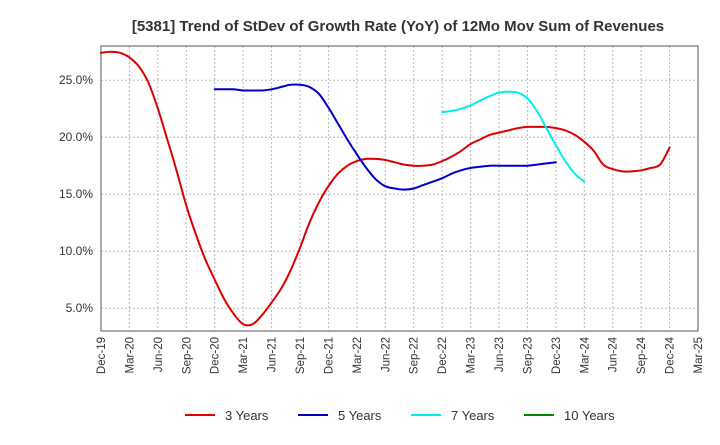  Describe the element at coordinates (76, 80) in the screenshot. I see `y-tick-label: 25.0%` at that location.